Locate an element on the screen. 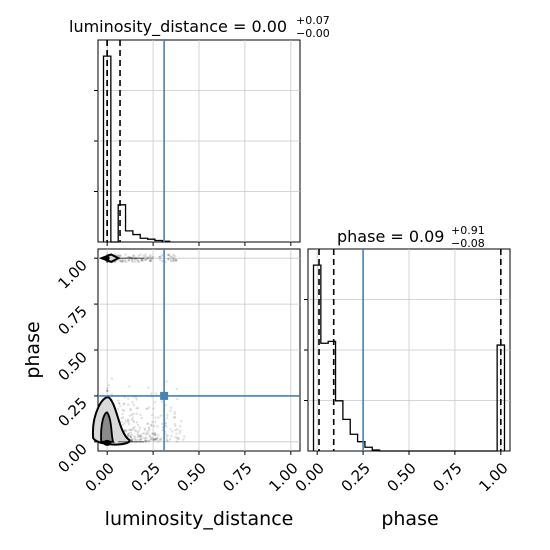 Image resolution: width=550 pixels, height=550 pixels. x-tick-label: 0.25 is located at coordinates (356, 477).